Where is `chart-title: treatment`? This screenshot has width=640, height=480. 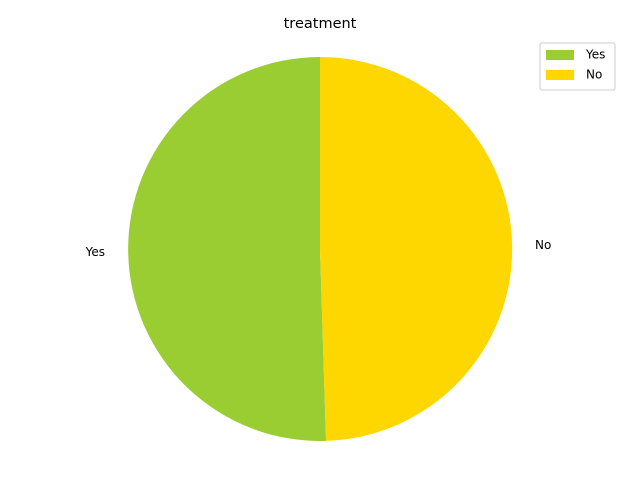
chart-title: treatment is located at coordinates (320, 24).